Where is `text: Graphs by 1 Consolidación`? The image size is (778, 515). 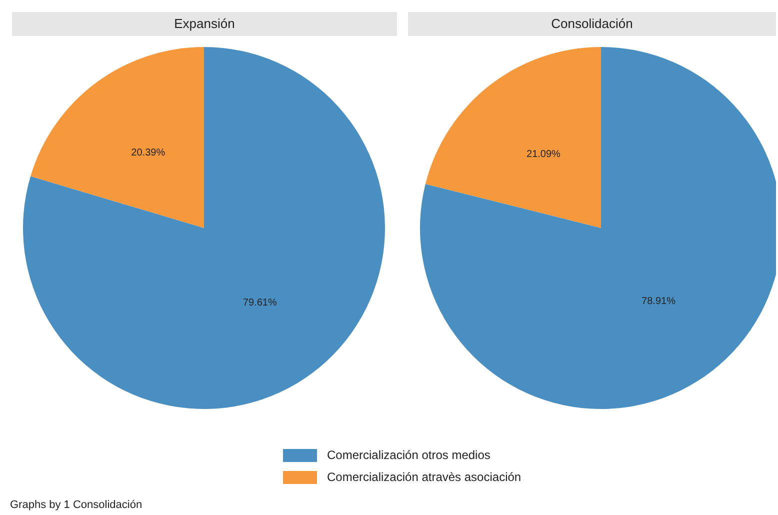 text: Graphs by 1 Consolidación is located at coordinates (76, 505).